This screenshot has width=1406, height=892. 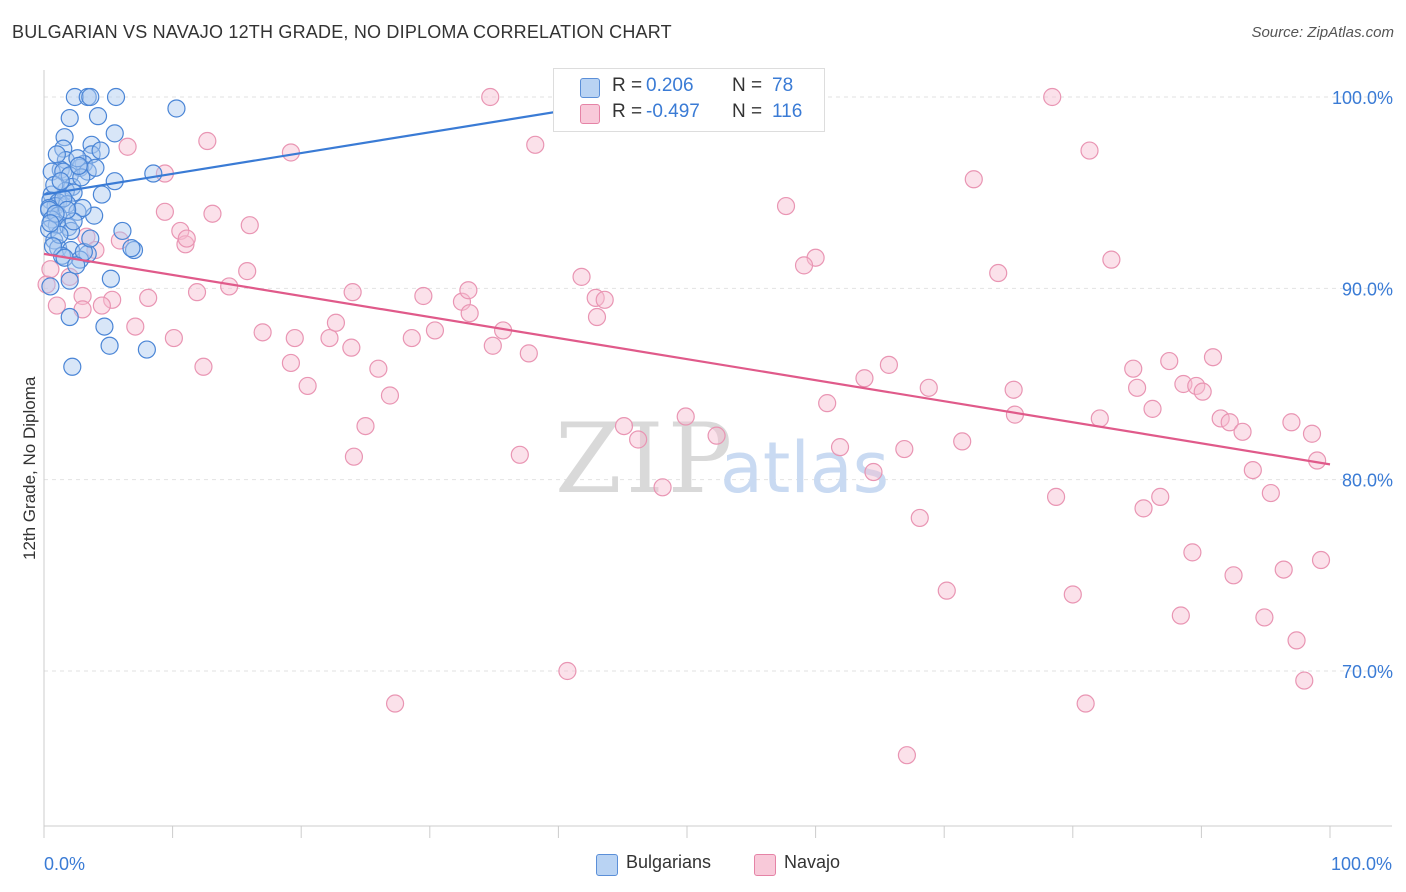 I want to click on legend-row-navajo: R = -0.497 N = 116, so click(x=689, y=114).